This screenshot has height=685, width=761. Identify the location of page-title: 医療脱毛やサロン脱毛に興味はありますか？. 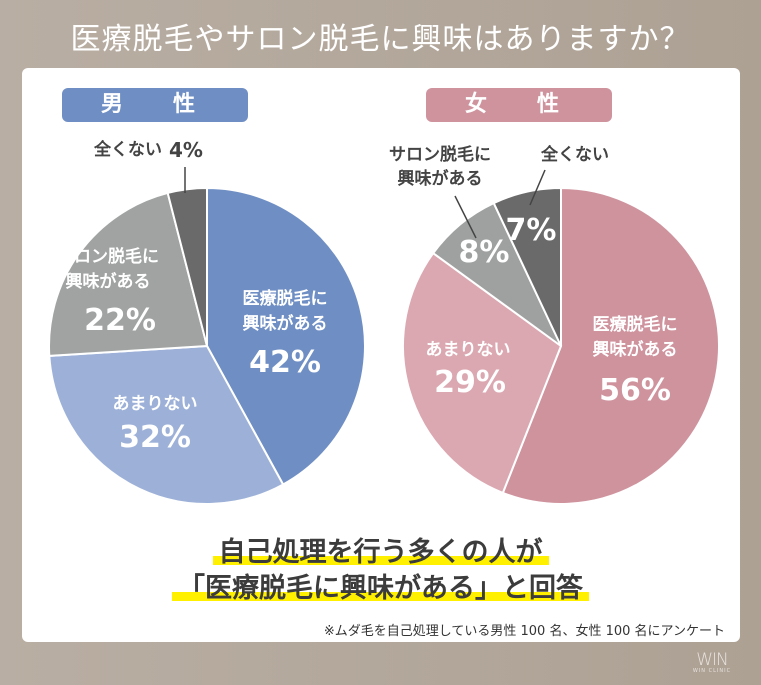
(380, 39).